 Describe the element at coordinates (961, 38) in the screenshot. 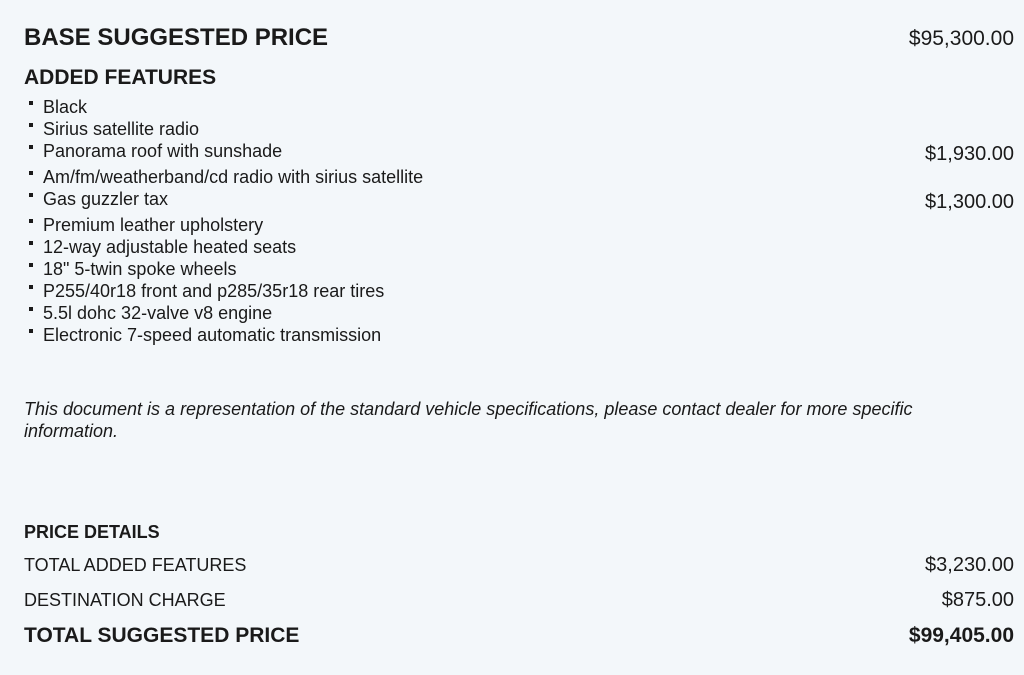

I see `base-price-value: $95,300.00` at that location.